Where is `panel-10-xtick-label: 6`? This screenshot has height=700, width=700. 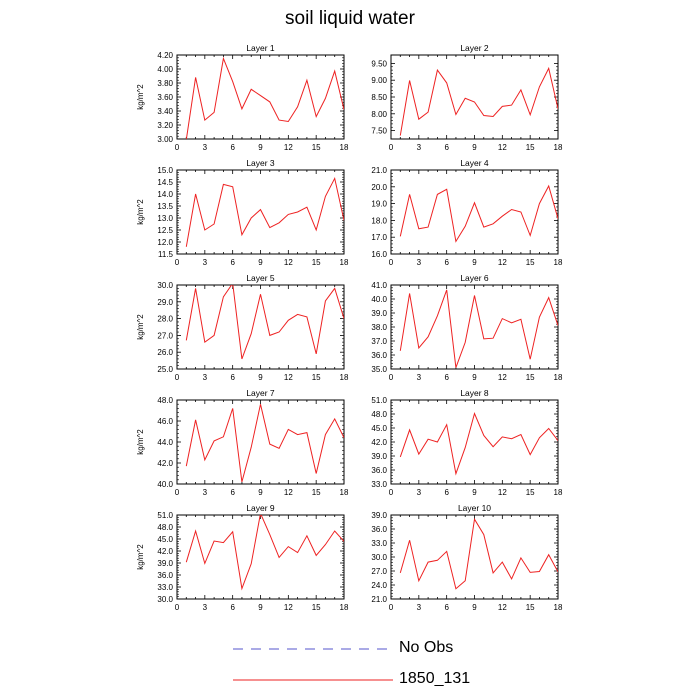 panel-10-xtick-label: 6 is located at coordinates (446, 607).